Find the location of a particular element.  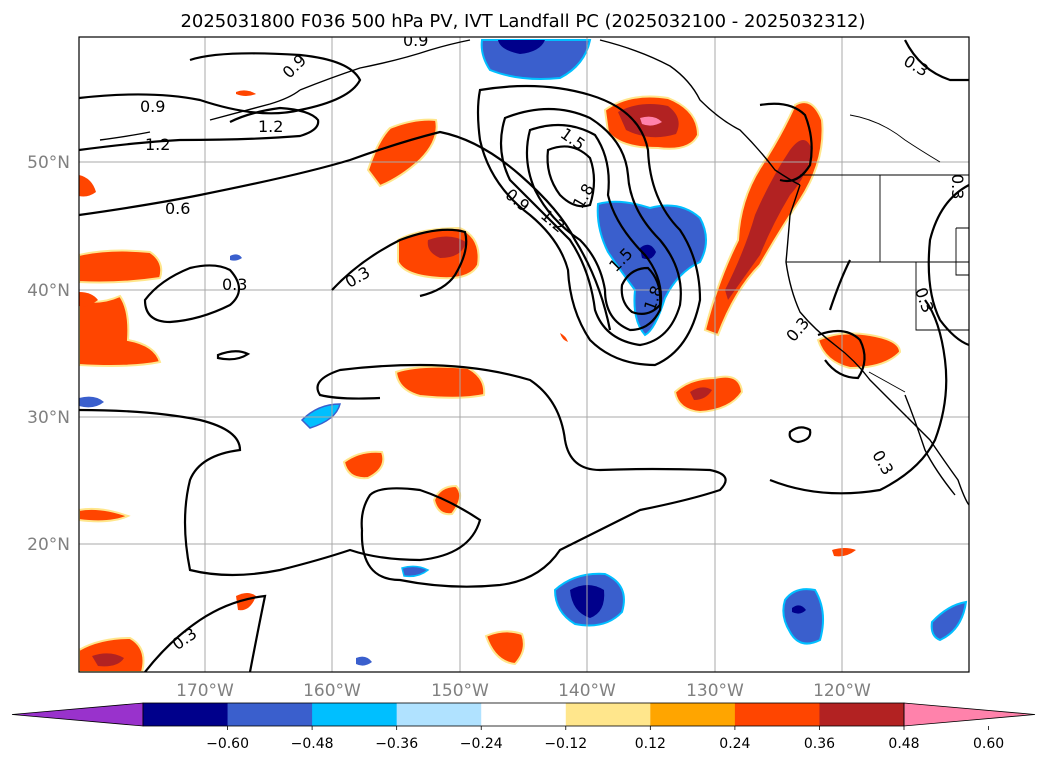

colorbar-frame is located at coordinates (523, 714).